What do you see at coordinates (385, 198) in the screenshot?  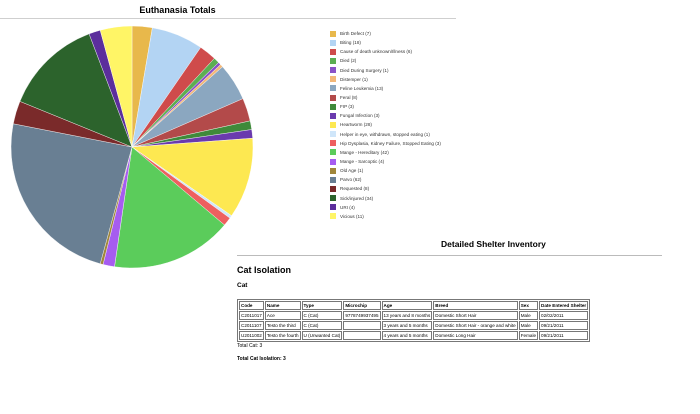 I see `legend-item: Sick/injured (34)` at bounding box center [385, 198].